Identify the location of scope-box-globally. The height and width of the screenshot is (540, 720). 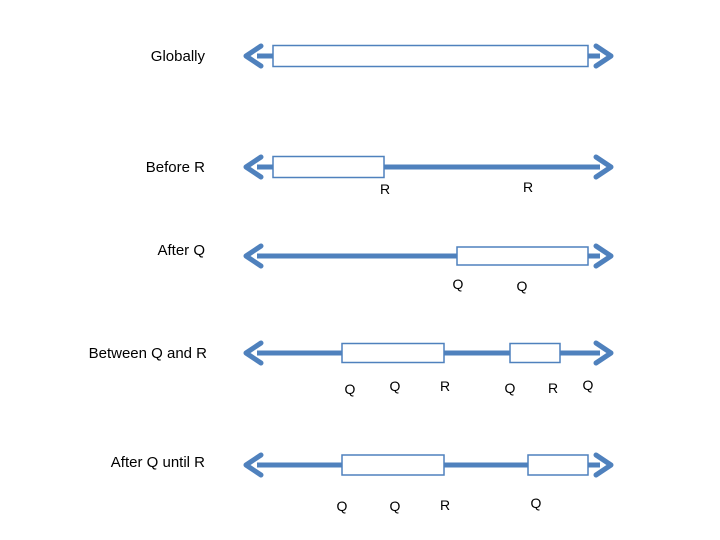
(430, 56).